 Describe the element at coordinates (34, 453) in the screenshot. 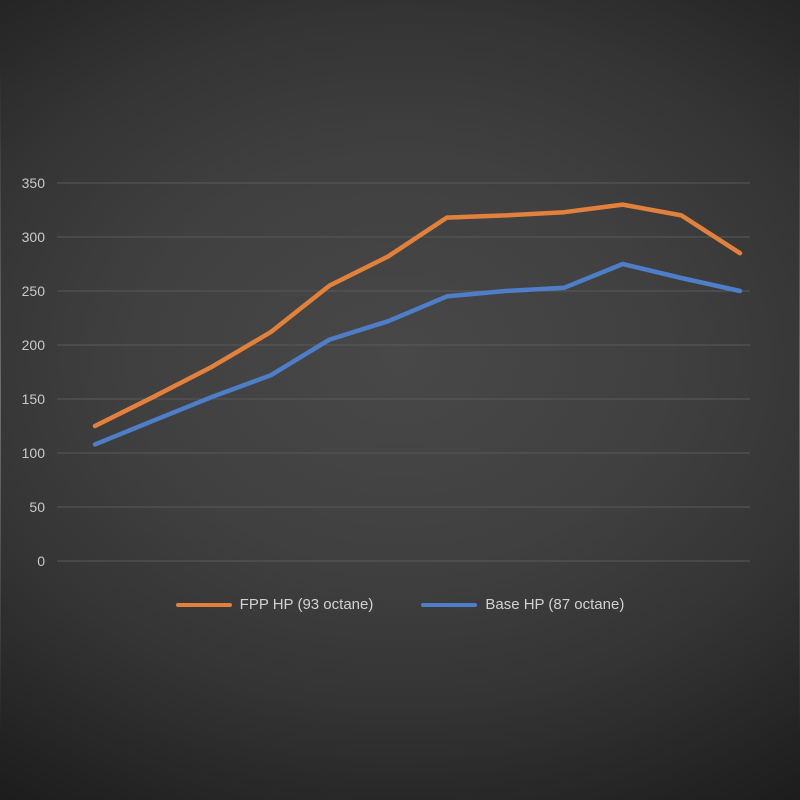

I see `y-tick-label: 100` at that location.